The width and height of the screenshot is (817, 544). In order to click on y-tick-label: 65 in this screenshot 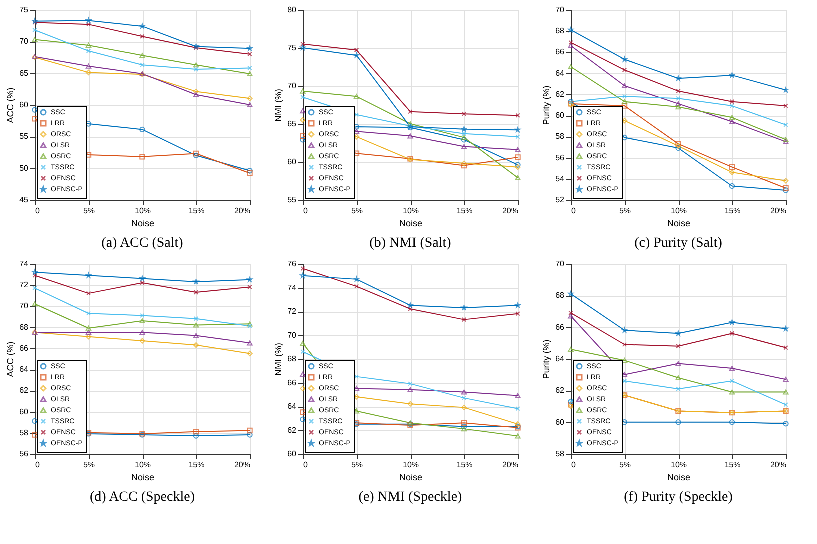, I will do `click(293, 124)`.